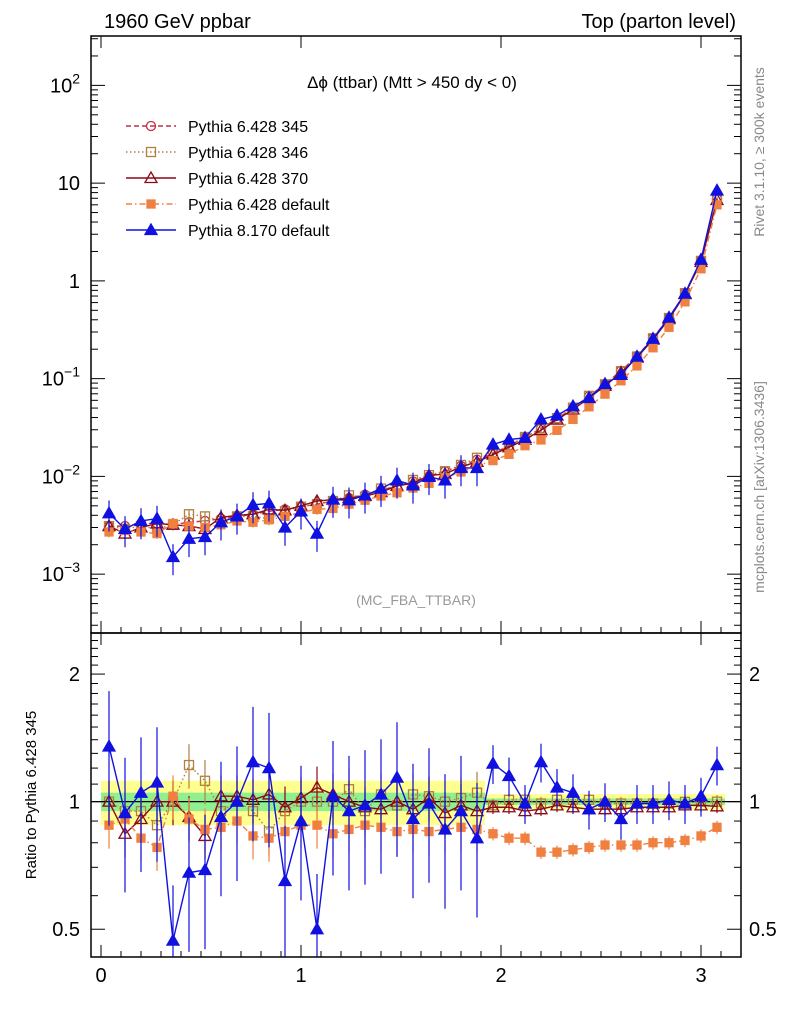 The image size is (786, 1024). What do you see at coordinates (31, 795) in the screenshot?
I see `ratio-y-label: Ratio to Pythia 6.428 345` at bounding box center [31, 795].